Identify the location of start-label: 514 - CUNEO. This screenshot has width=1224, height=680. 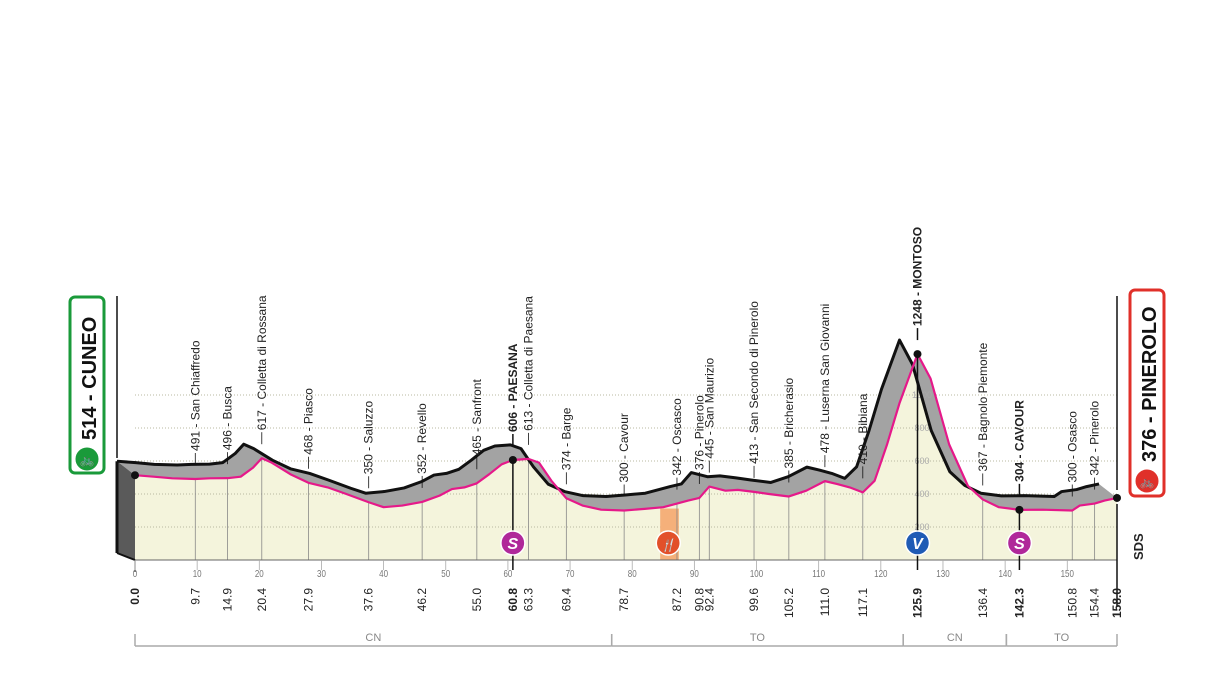
(90, 378).